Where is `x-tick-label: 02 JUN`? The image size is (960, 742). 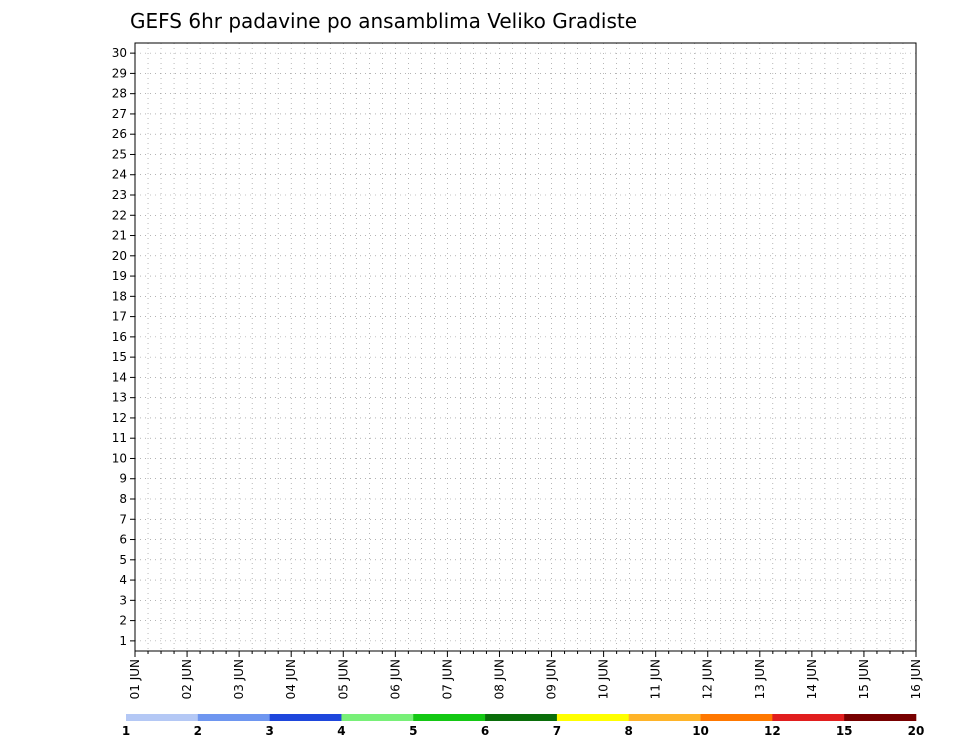
x-tick-label: 02 JUN is located at coordinates (187, 679).